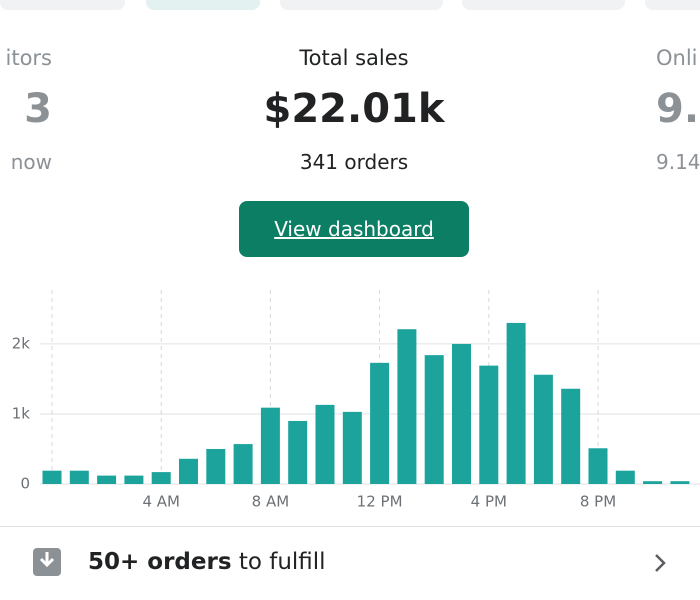  What do you see at coordinates (598, 502) in the screenshot?
I see `x-tick-label: 8 PM` at bounding box center [598, 502].